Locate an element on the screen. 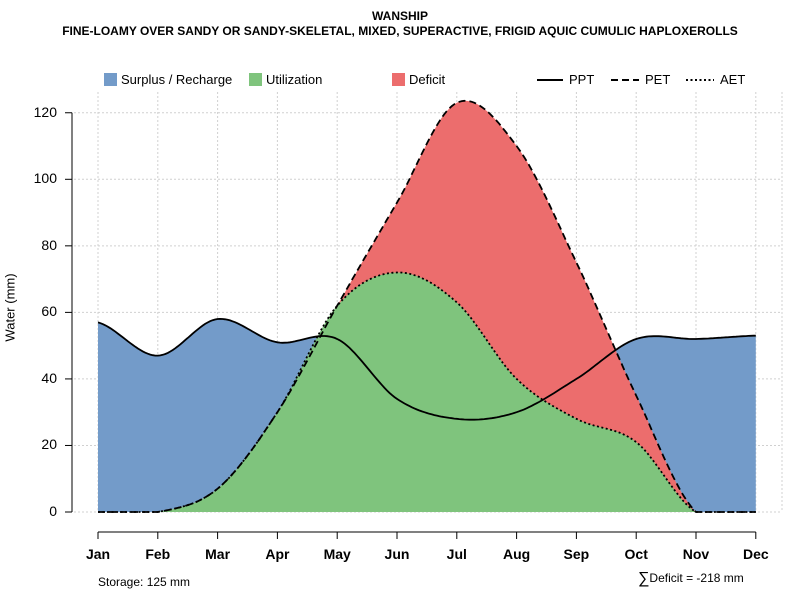  deficit-annotation: ∑Deficit = -218 mm is located at coordinates (691, 579).